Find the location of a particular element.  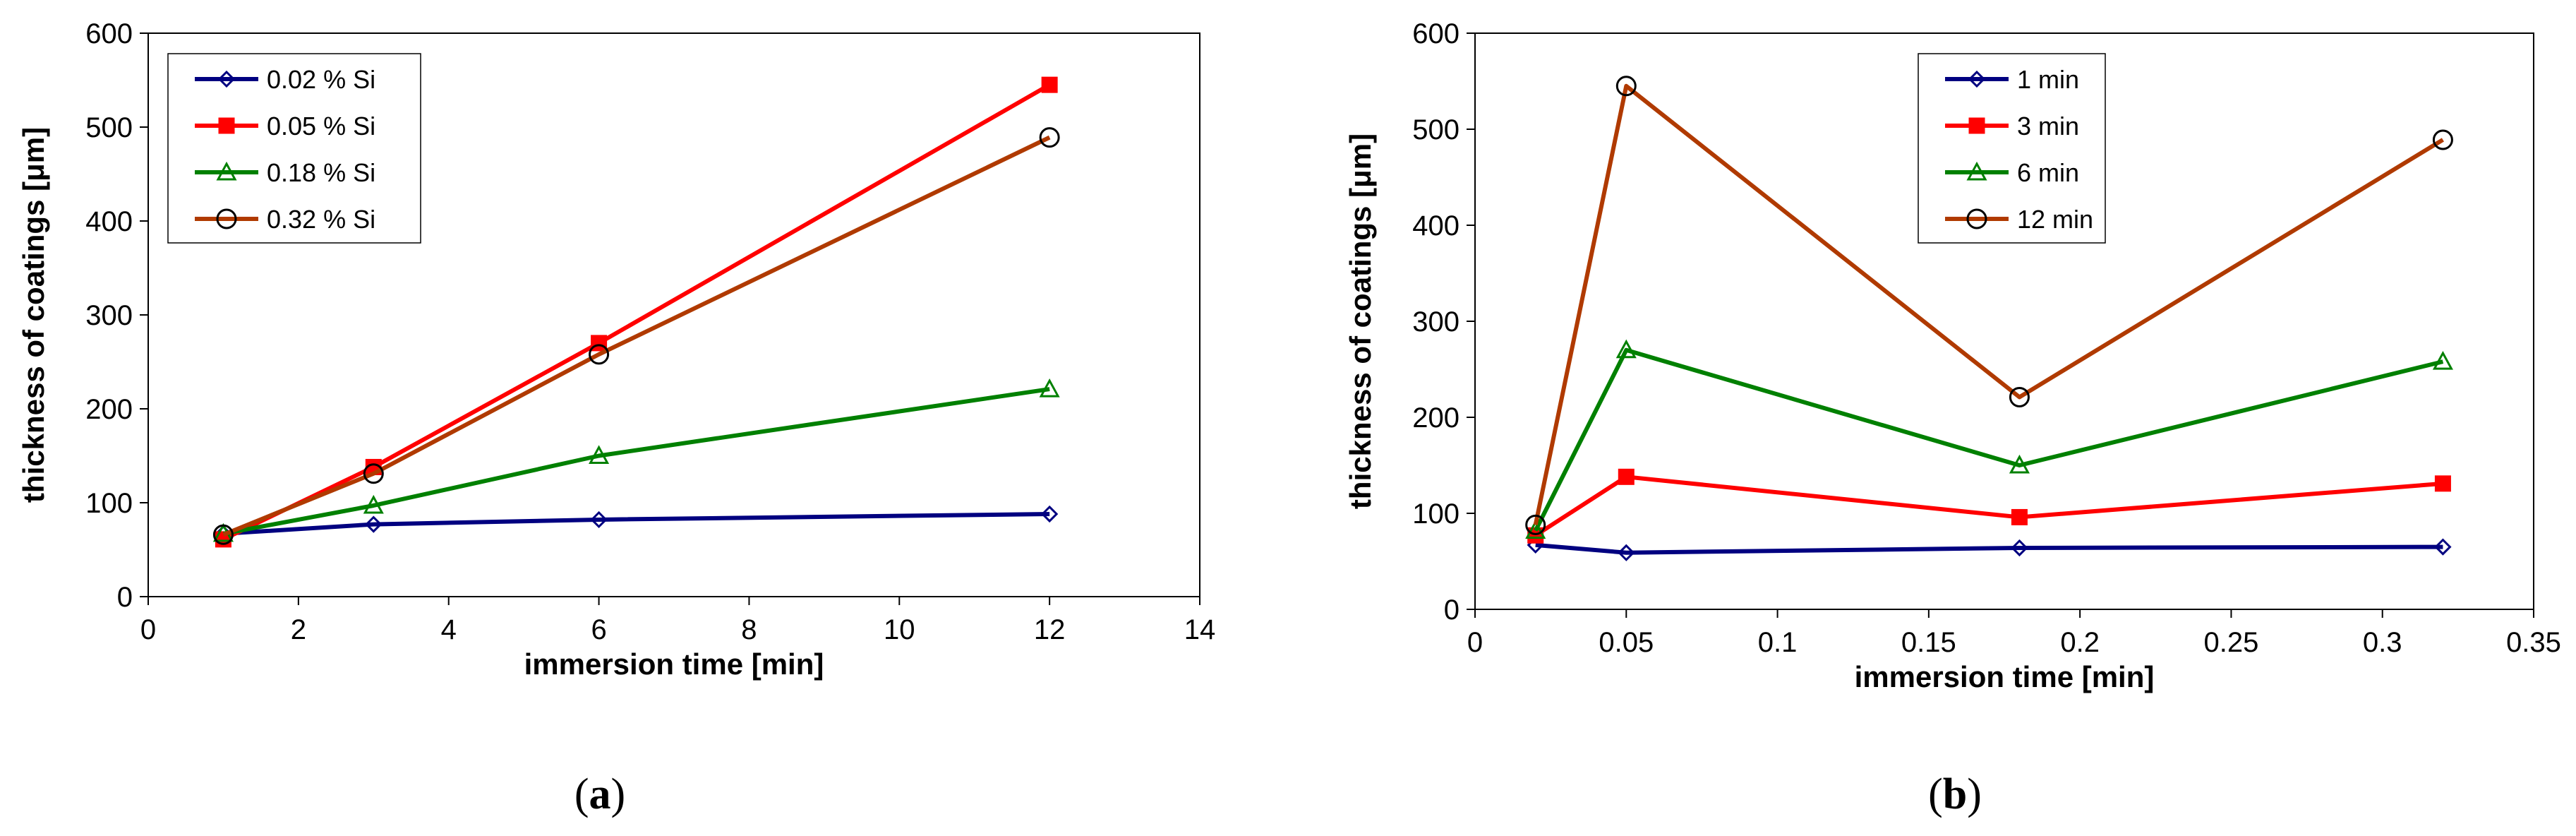

legend: 1 min 3 min 6 min 12 min is located at coordinates (2012, 148).